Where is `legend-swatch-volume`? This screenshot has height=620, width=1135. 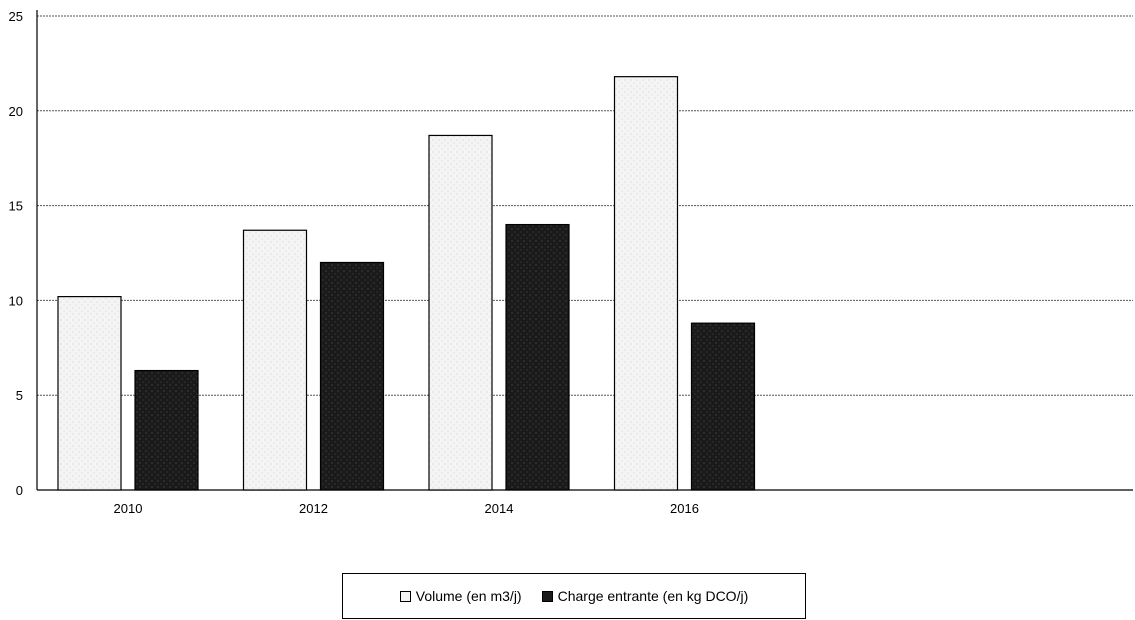
legend-swatch-volume is located at coordinates (405, 596).